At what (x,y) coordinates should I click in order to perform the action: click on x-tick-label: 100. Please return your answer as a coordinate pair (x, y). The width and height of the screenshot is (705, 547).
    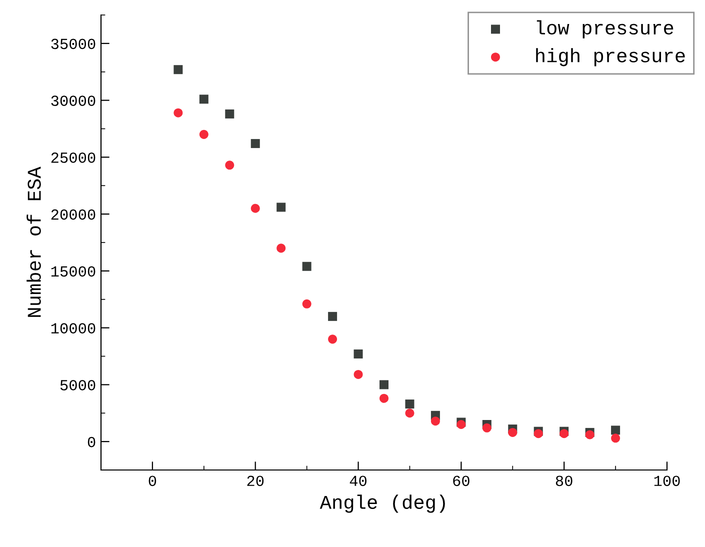
    Looking at the image, I should click on (667, 481).